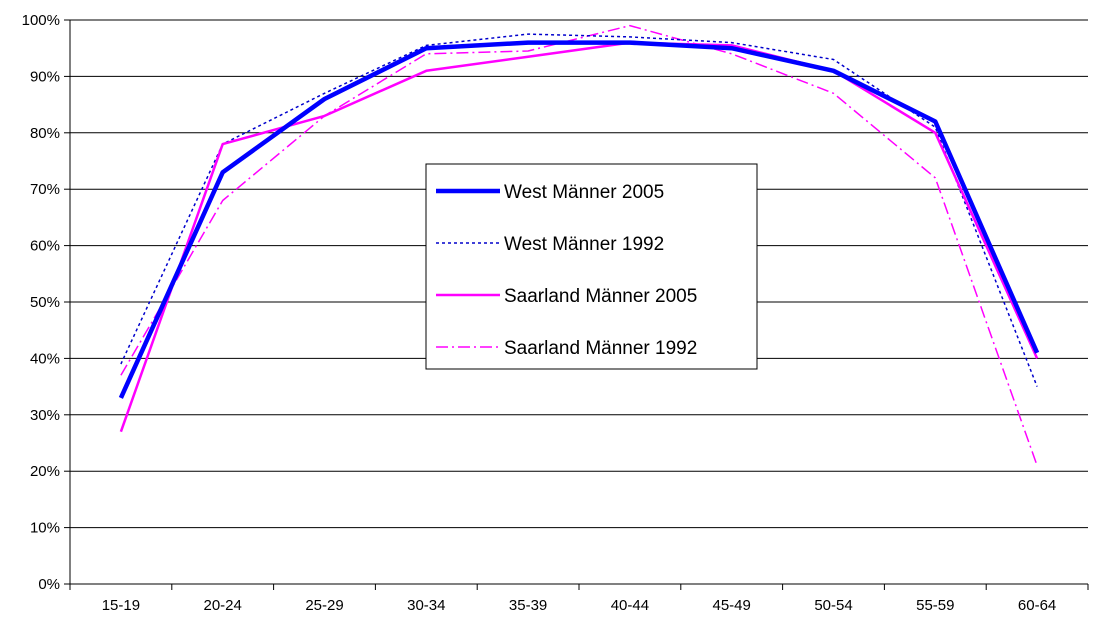 This screenshot has height=628, width=1098. I want to click on y-tick-label: 30%, so click(45, 415).